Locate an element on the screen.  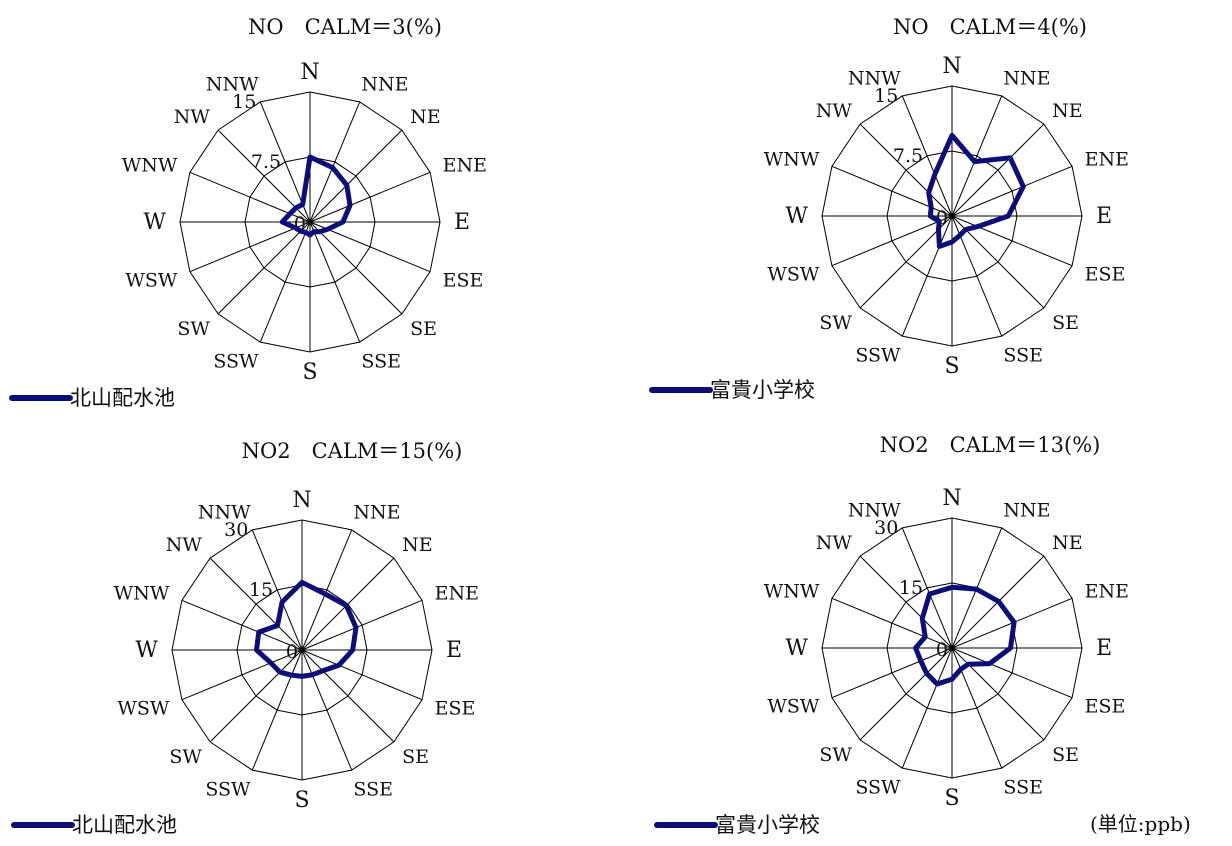
spoke-ESE is located at coordinates (1012, 241).